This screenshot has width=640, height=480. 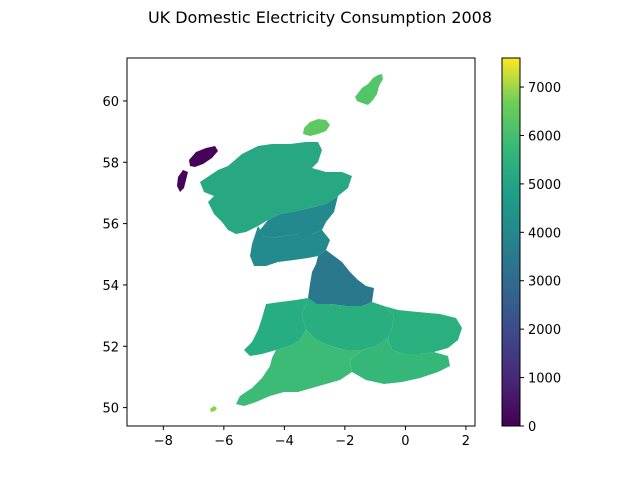 I want to click on x-tick-label: −6, so click(x=223, y=441).